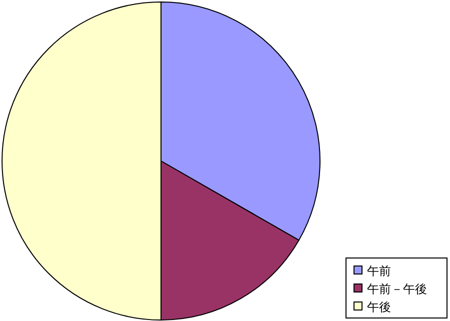  What do you see at coordinates (379, 271) in the screenshot?
I see `legend-label: 午前` at bounding box center [379, 271].